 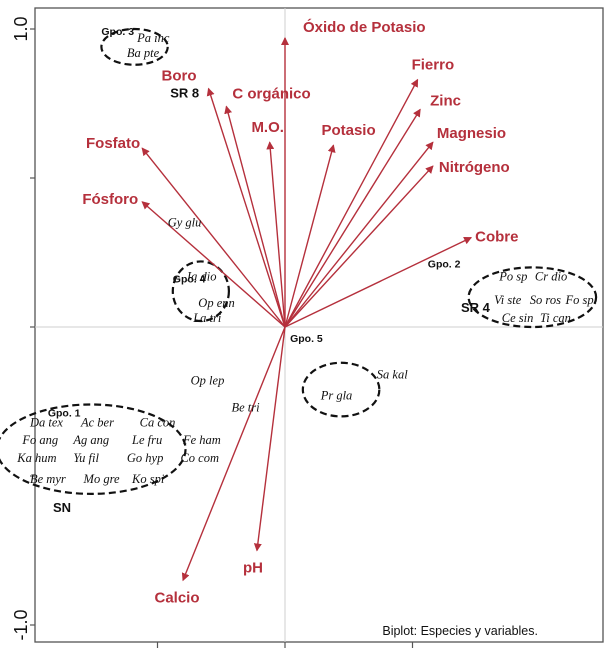 I want to click on species-label-ko-spi: Ko spi, so click(x=148, y=479).